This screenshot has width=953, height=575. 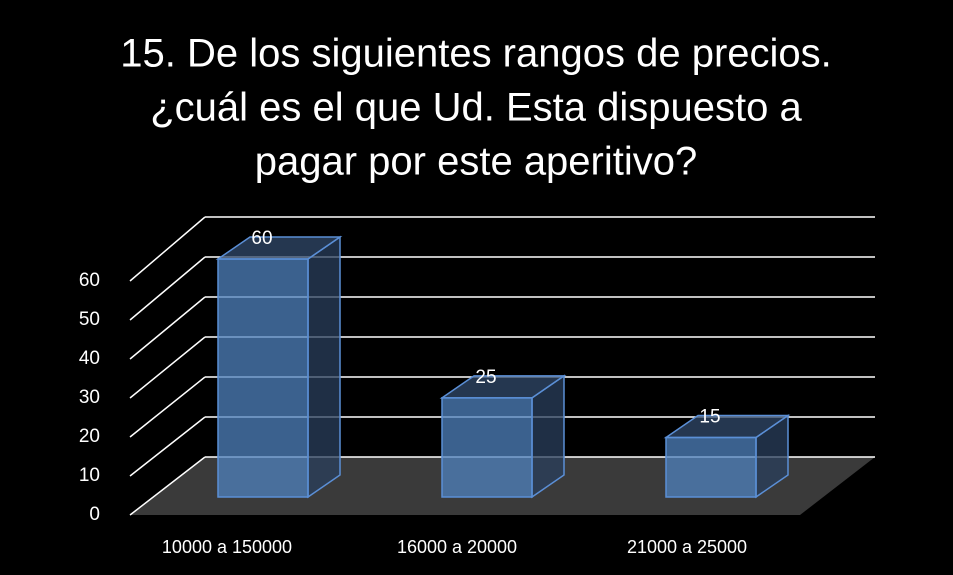 What do you see at coordinates (227, 547) in the screenshot?
I see `x-tick-label: 10000 a 150000` at bounding box center [227, 547].